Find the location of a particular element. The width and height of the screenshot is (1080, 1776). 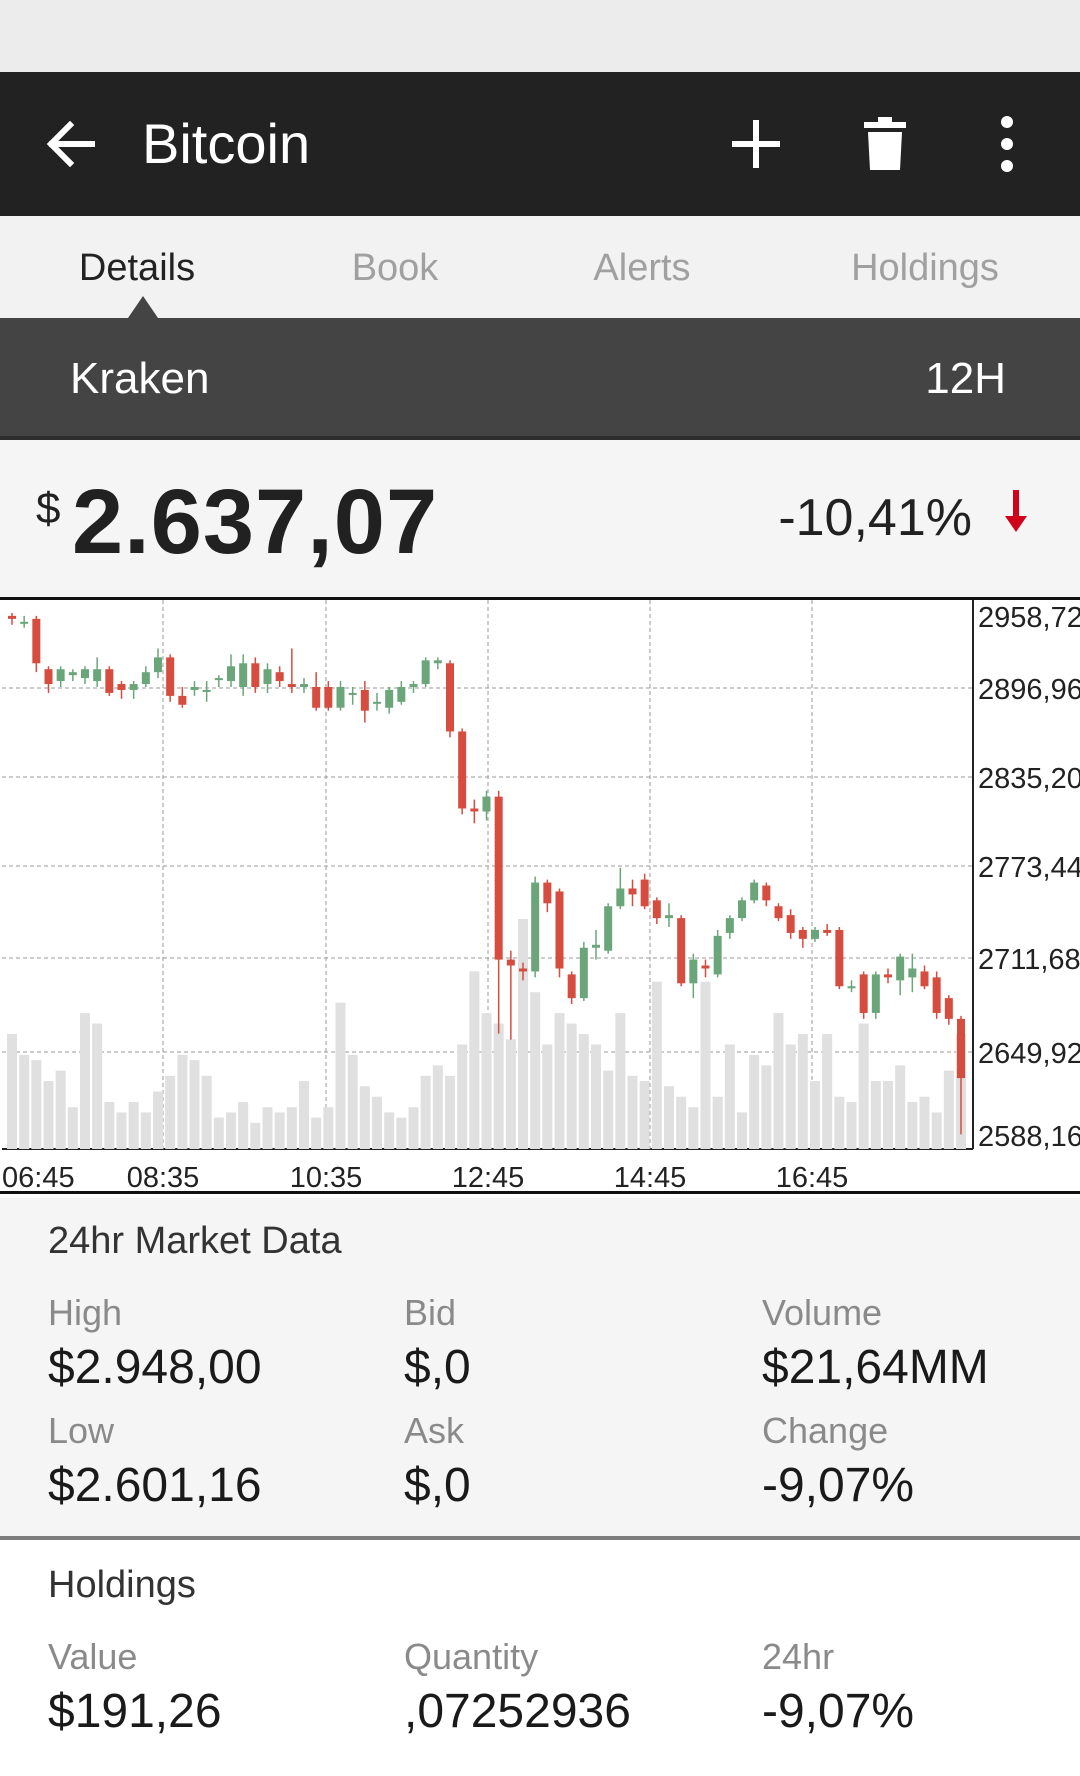

status-bar is located at coordinates (540, 36).